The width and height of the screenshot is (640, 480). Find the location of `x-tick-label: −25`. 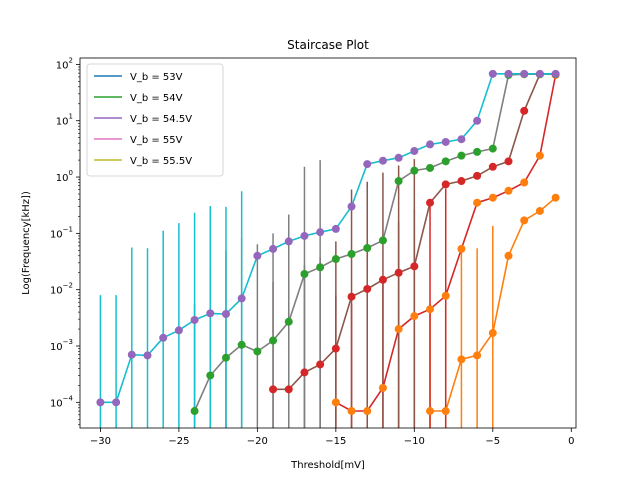

x-tick-label: −25 is located at coordinates (178, 441).